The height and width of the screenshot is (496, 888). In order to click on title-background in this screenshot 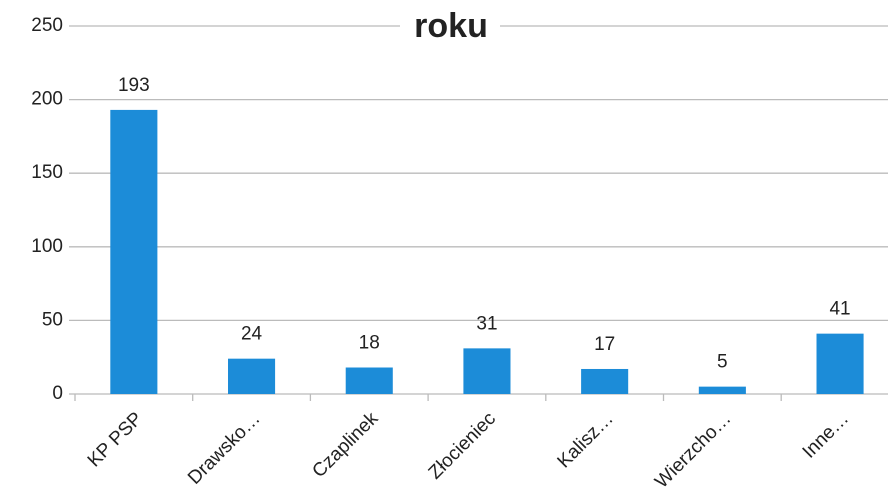, I will do `click(450, 27)`.